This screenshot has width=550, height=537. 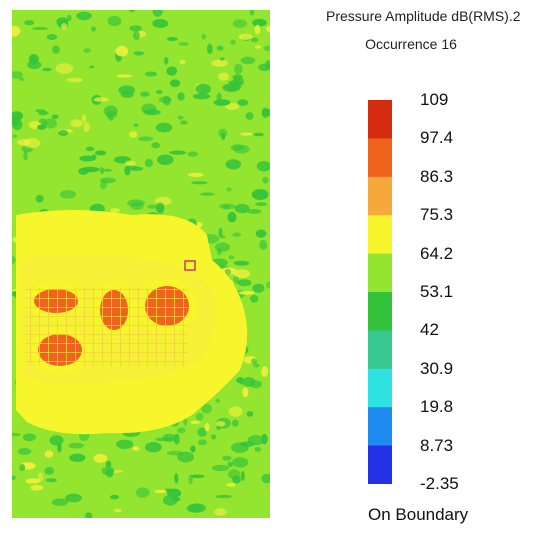 I want to click on scale-tick-label: 64.2, so click(x=437, y=253).